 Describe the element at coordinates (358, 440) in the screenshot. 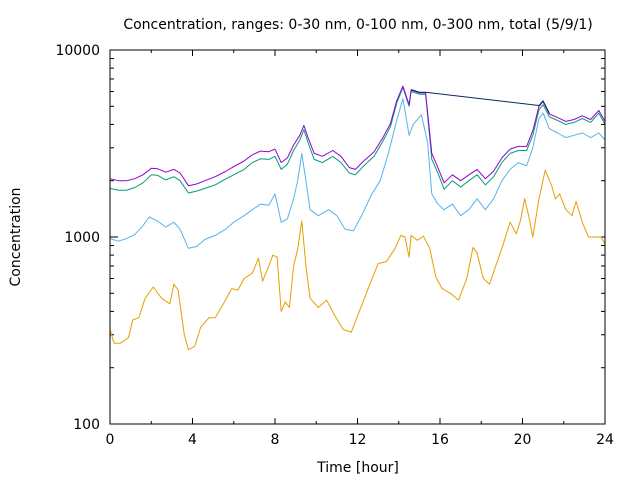

I see `x-tick-label: 12` at that location.